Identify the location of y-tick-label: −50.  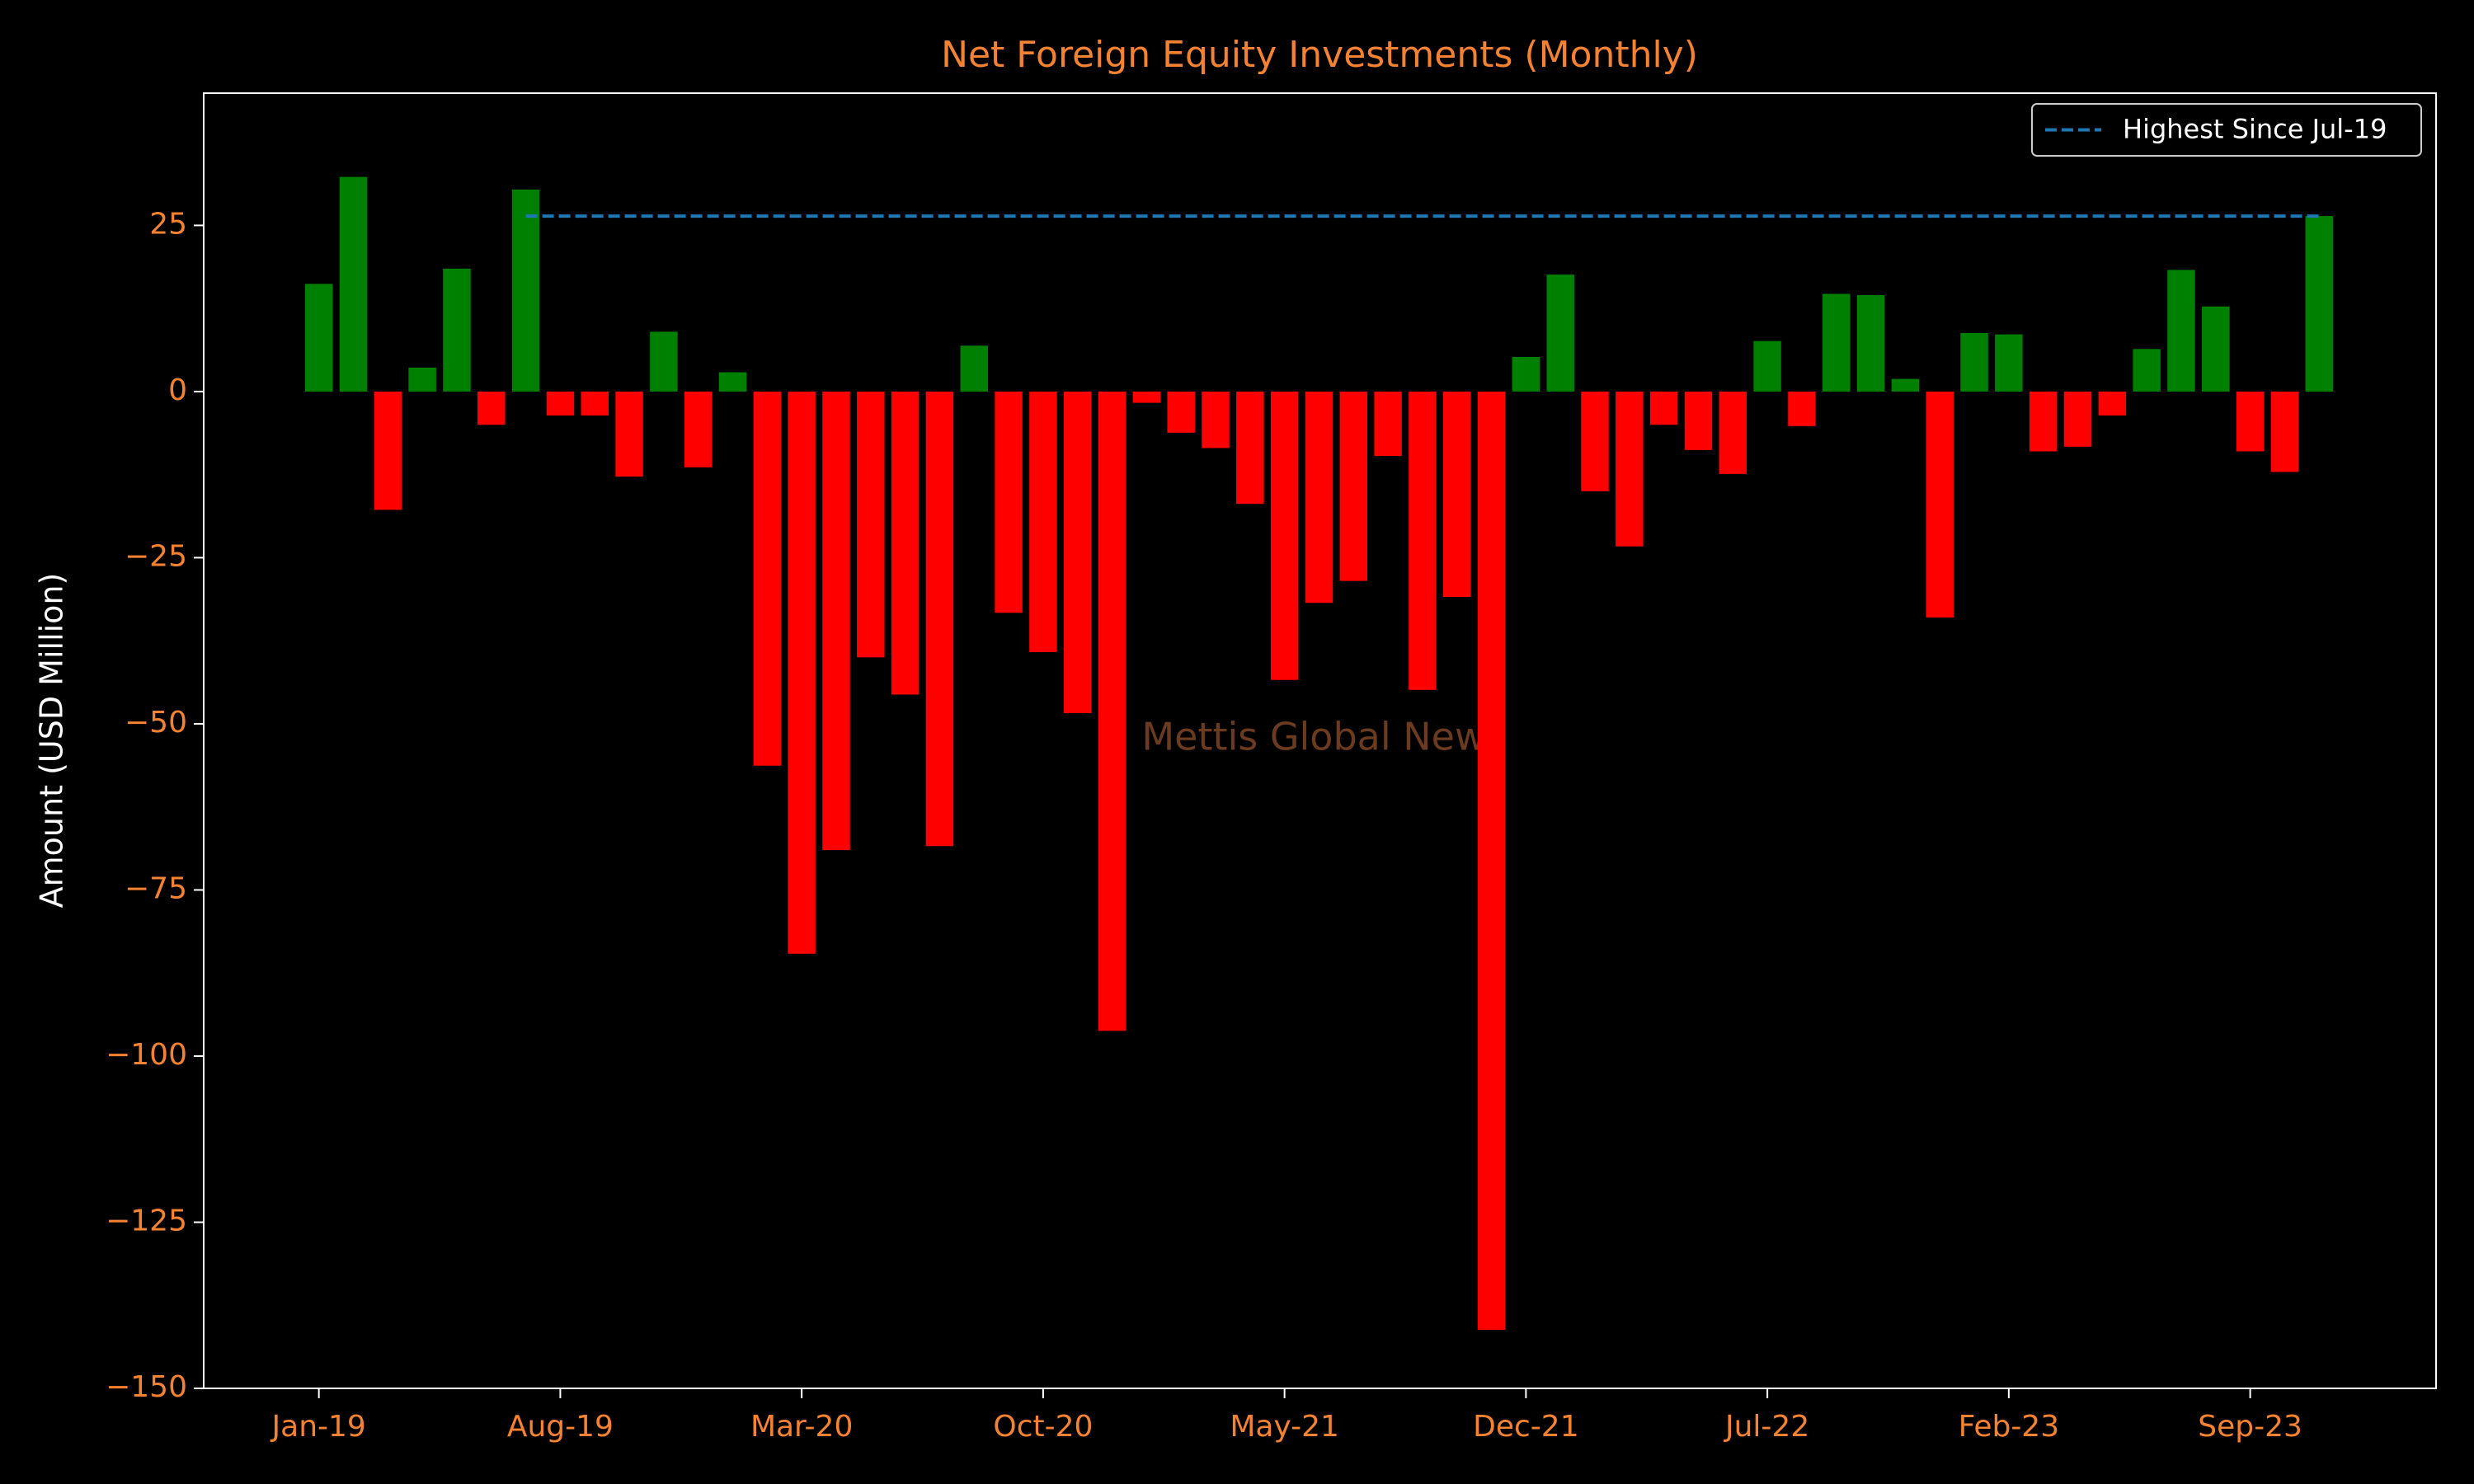
(156, 723).